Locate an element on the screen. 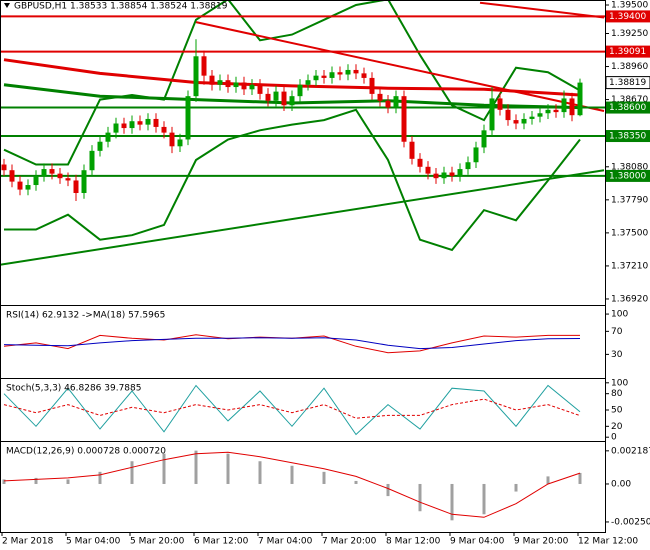 This screenshot has height=550, width=650. indicator-plot is located at coordinates (292, 410).